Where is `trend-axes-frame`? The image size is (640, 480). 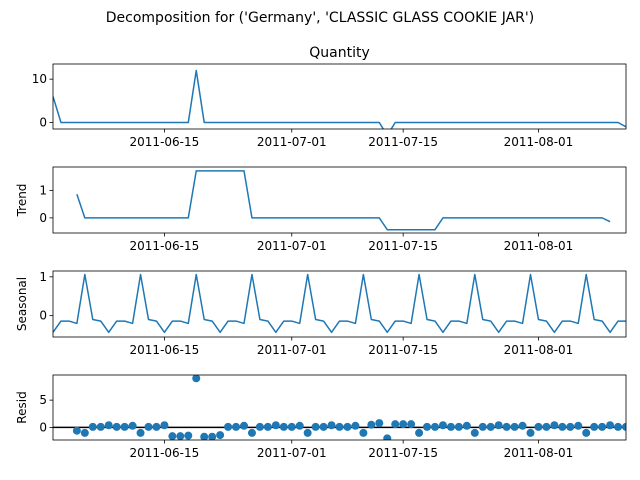
trend-axes-frame is located at coordinates (339, 200).